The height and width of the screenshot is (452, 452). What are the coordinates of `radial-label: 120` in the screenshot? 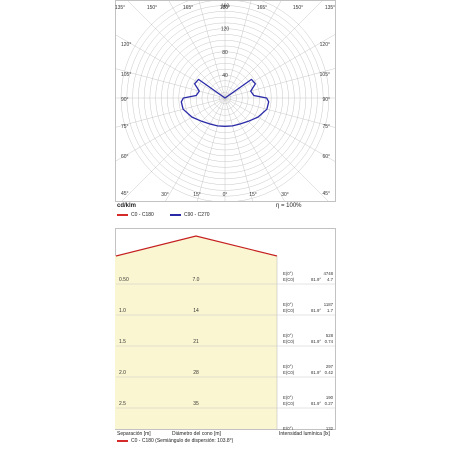 It's located at (225, 30).